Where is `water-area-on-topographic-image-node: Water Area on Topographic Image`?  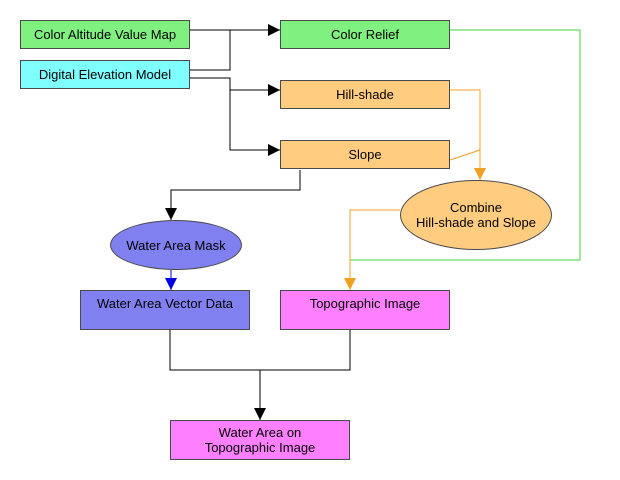 water-area-on-topographic-image-node: Water Area on Topographic Image is located at coordinates (260, 440).